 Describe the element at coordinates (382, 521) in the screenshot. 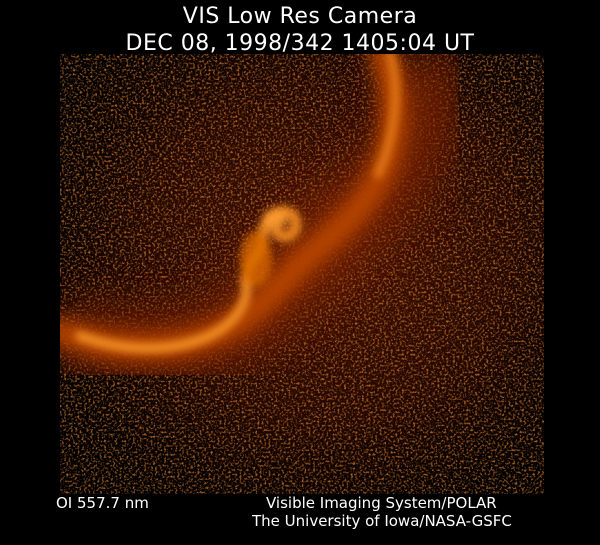

I see `institution-credit: The University of Iowa/NASA-GSFC` at that location.